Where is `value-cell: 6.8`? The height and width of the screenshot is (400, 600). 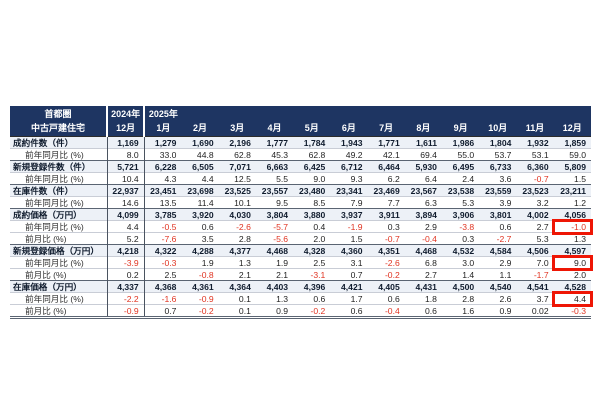 value-cell: 6.8 is located at coordinates (423, 262).